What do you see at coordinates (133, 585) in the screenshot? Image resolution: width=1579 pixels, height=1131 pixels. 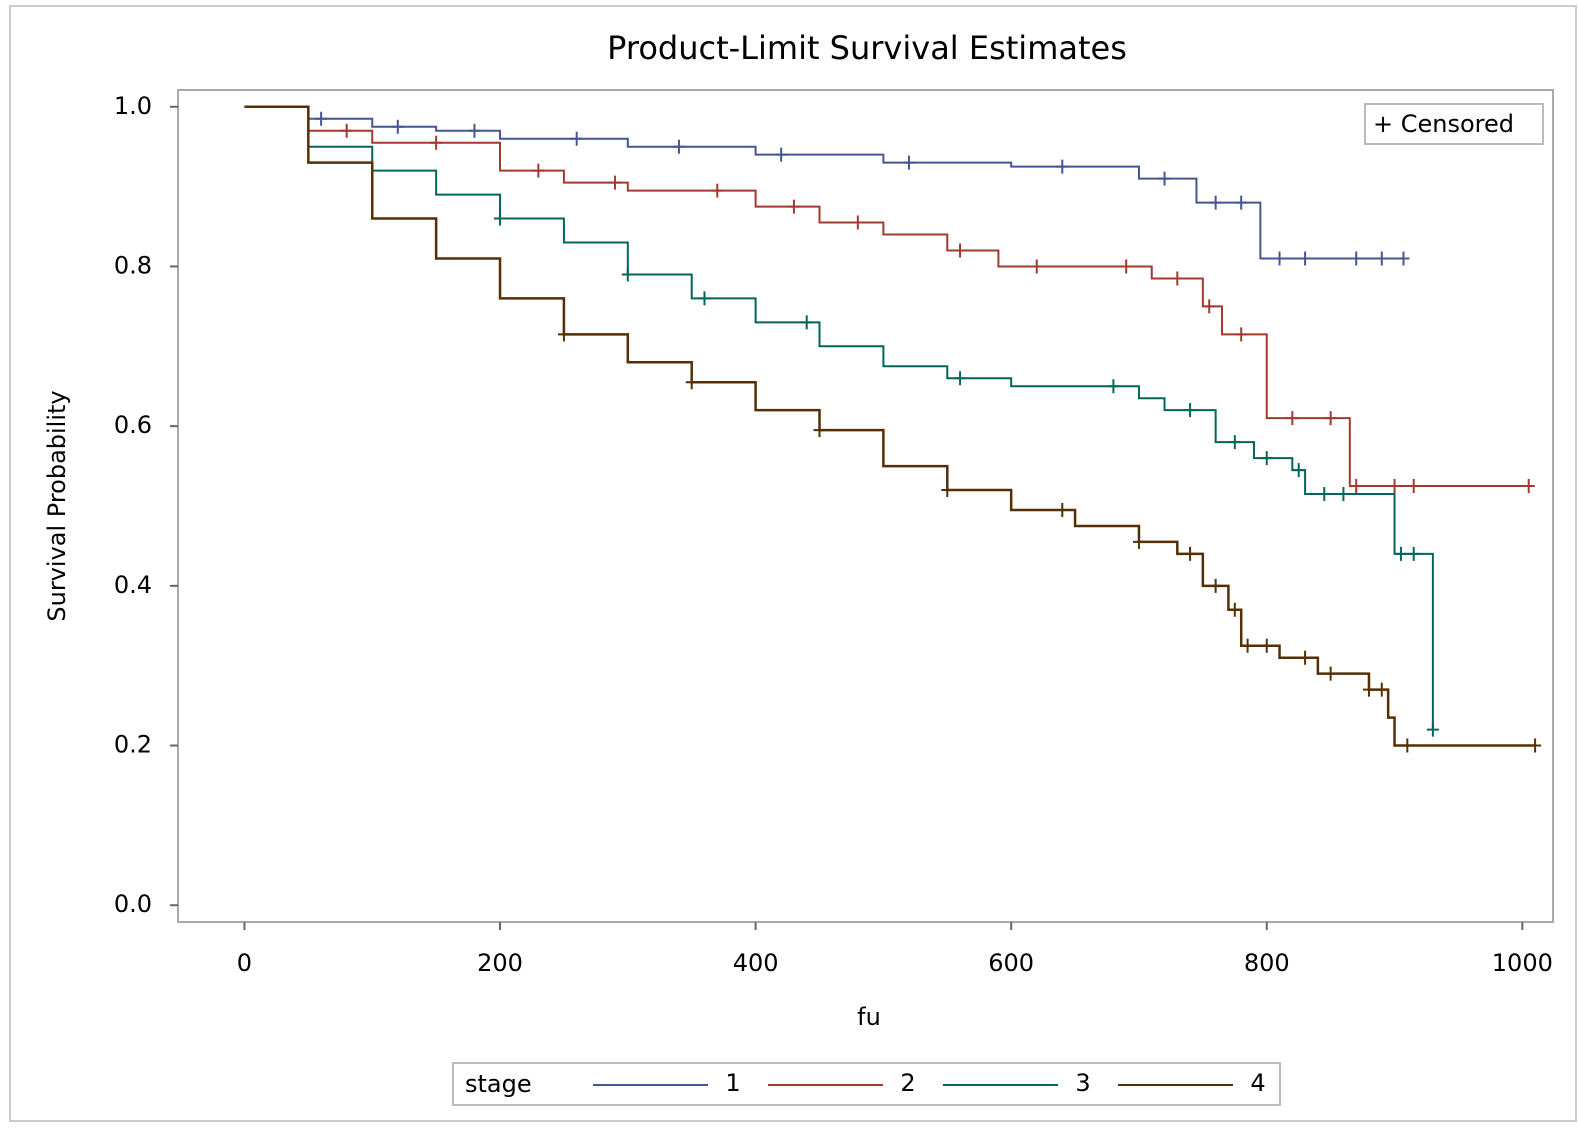 I see `y-tick-label: 0.4` at bounding box center [133, 585].